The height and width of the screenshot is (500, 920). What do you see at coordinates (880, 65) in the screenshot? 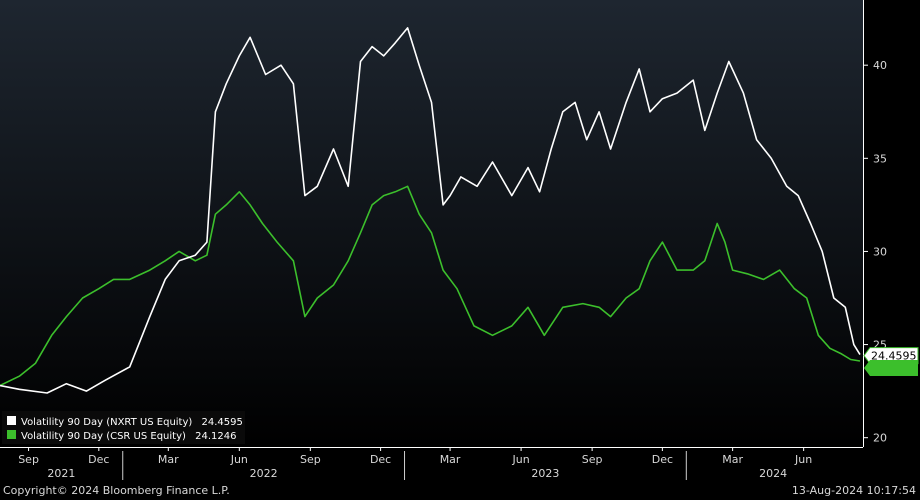
I see `y-tick-label: 40` at bounding box center [880, 65].